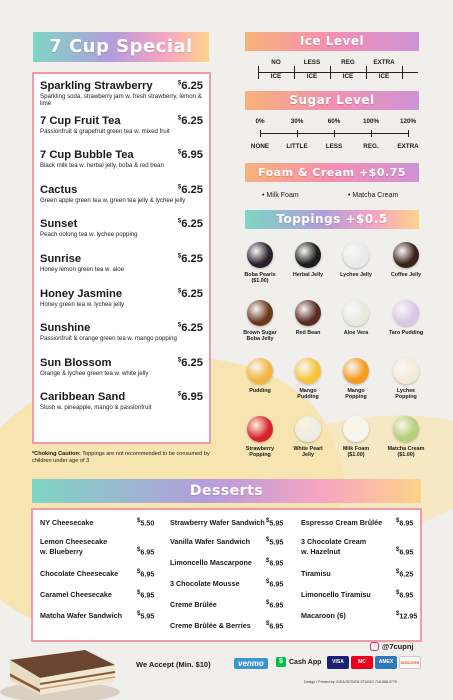 The width and height of the screenshot is (453, 700). I want to click on topping-name: Taro Pudding, so click(406, 333).